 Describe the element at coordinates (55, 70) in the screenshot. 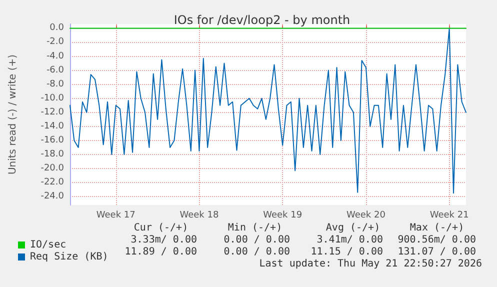

I see `y-tick-label: -6.0` at that location.